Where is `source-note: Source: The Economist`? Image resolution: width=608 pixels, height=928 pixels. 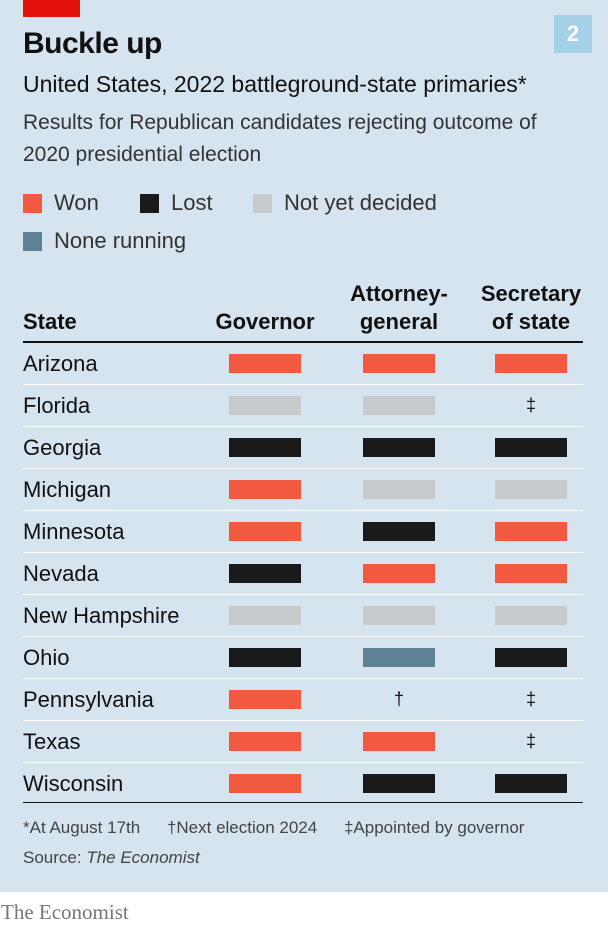
source-note: Source: The Economist is located at coordinates (111, 858).